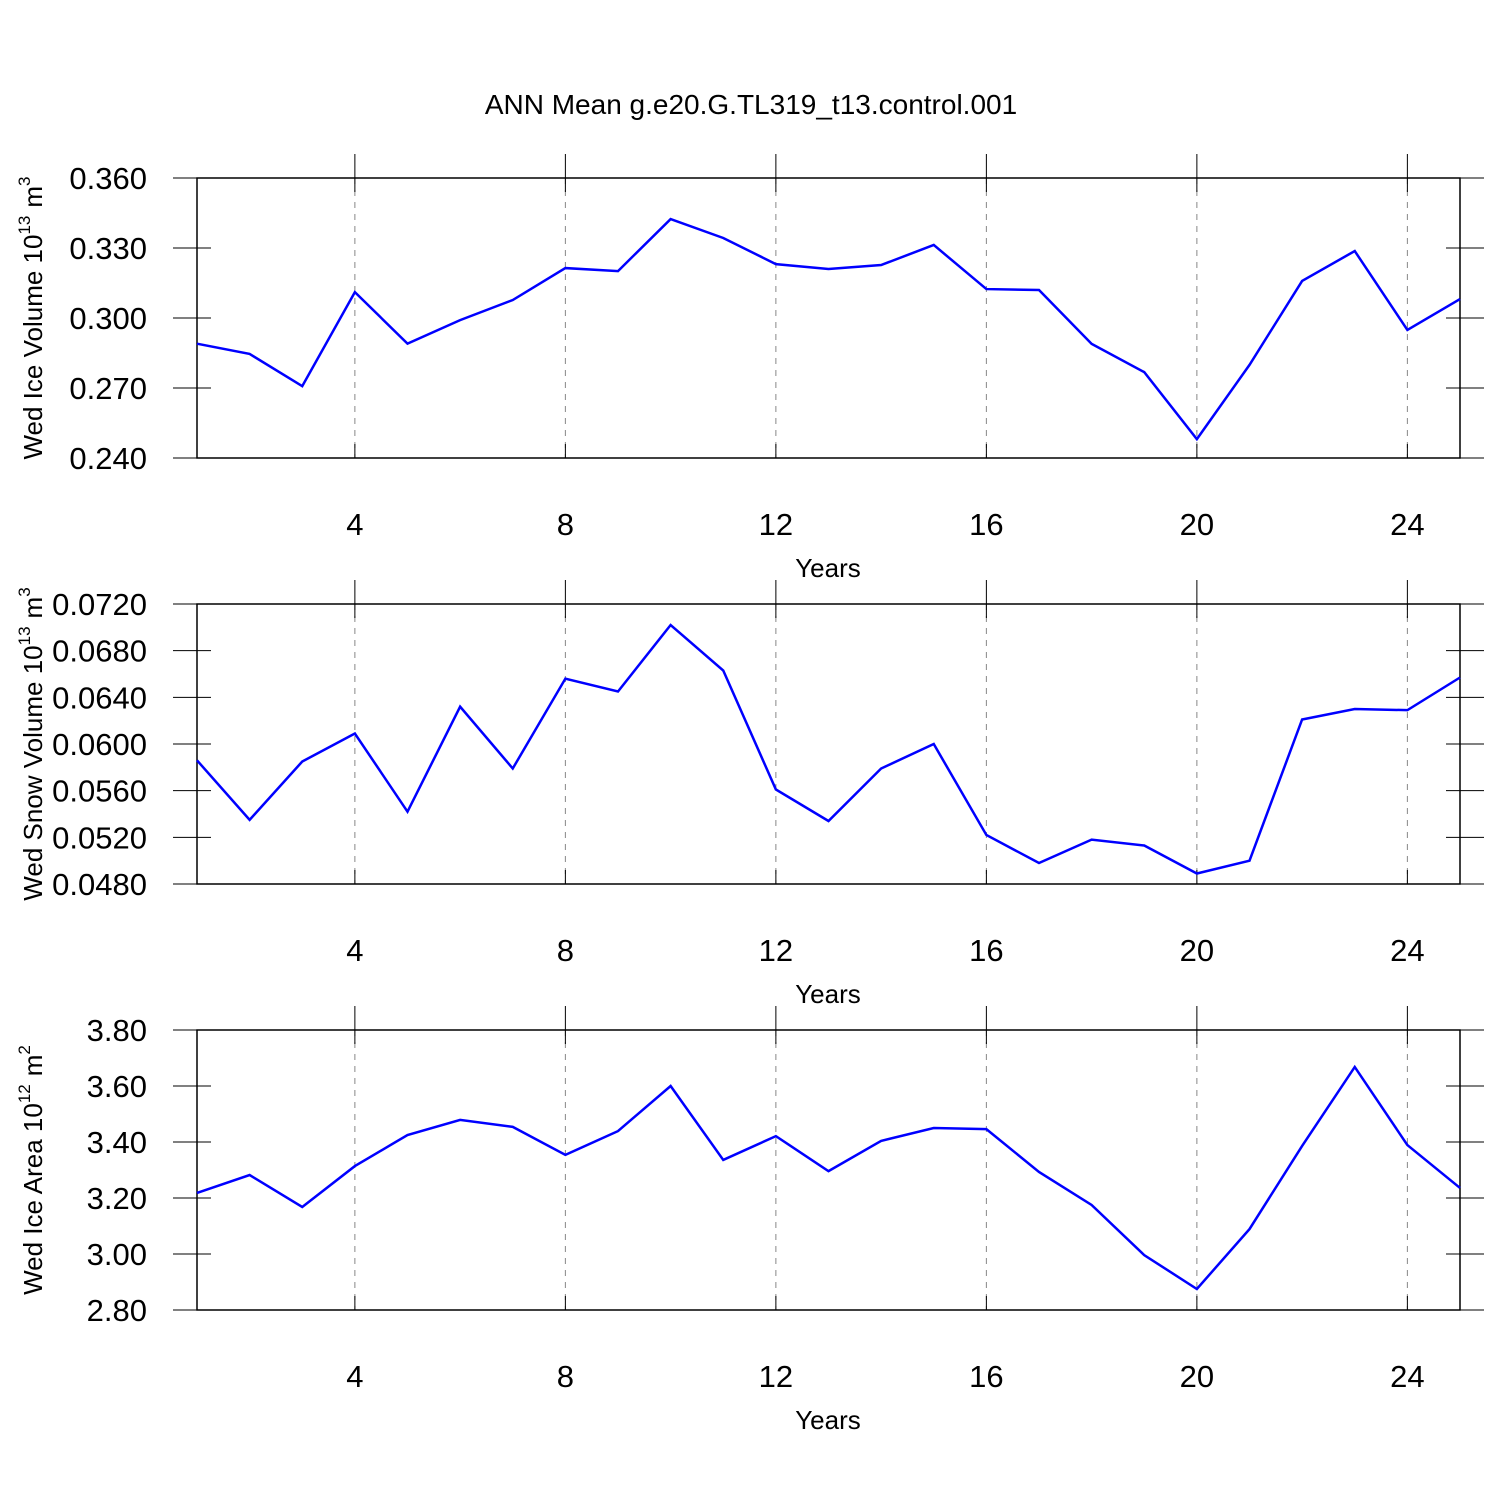 This screenshot has height=1500, width=1500. Describe the element at coordinates (99, 837) in the screenshot. I see `y-tick-label: 0.0520` at that location.